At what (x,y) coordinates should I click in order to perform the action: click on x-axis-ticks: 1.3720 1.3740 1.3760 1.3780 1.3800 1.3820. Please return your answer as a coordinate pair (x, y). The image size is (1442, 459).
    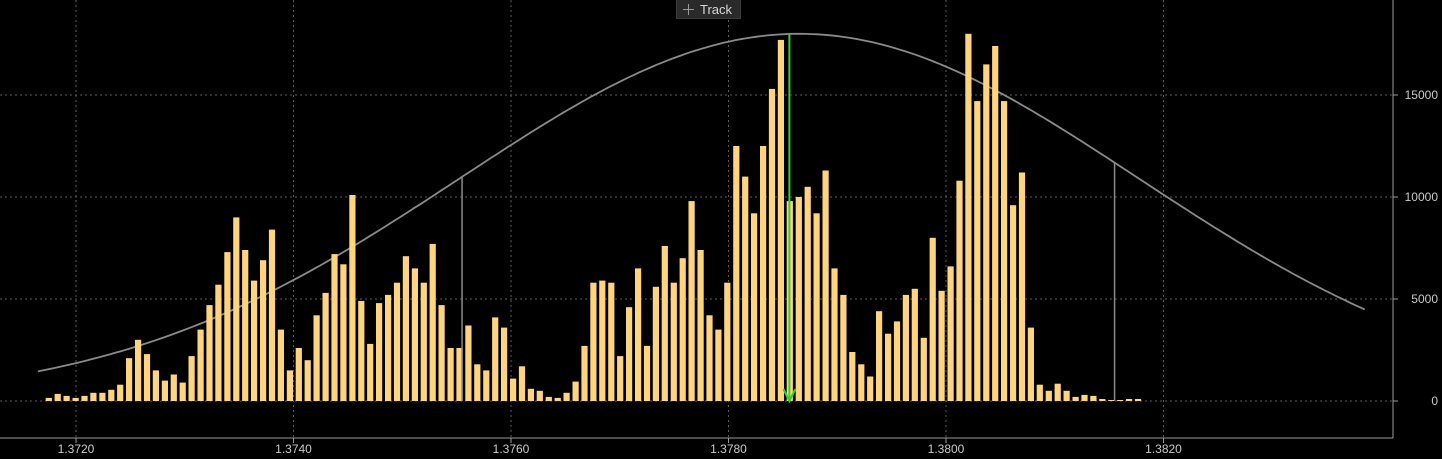
    Looking at the image, I should click on (620, 447).